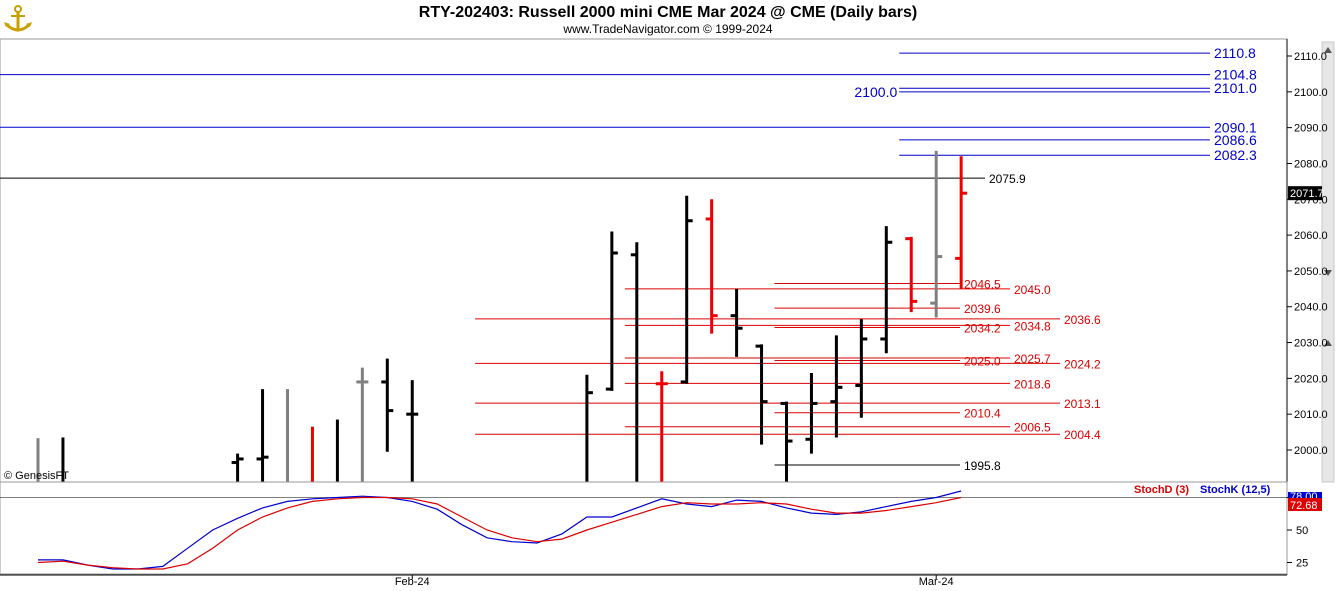 The image size is (1336, 591). I want to click on stoch-d-line, so click(499, 533).